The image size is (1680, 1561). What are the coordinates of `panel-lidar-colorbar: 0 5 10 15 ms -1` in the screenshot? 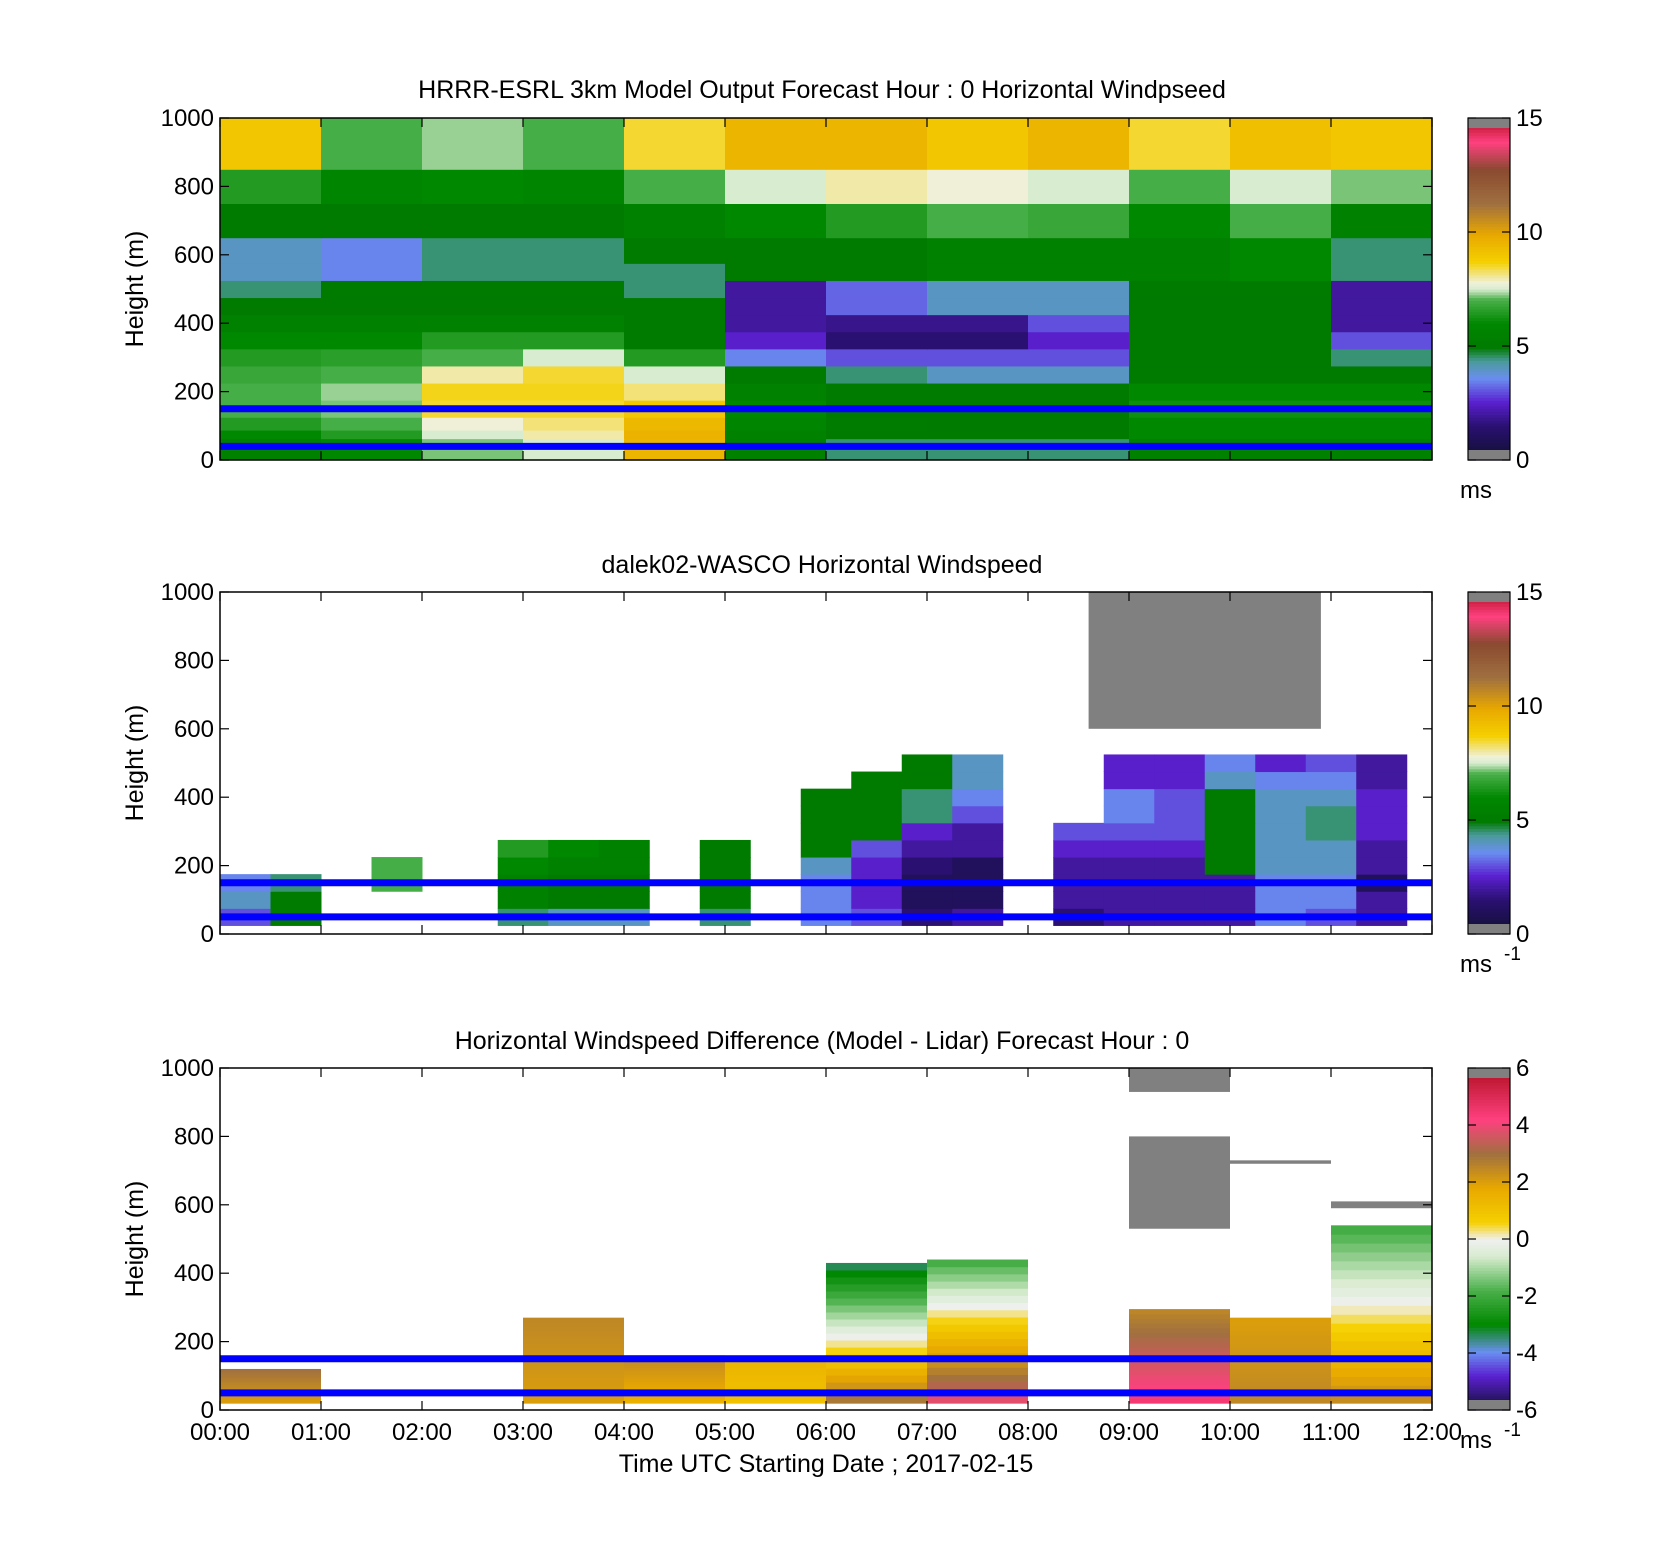 It's located at (1501, 778).